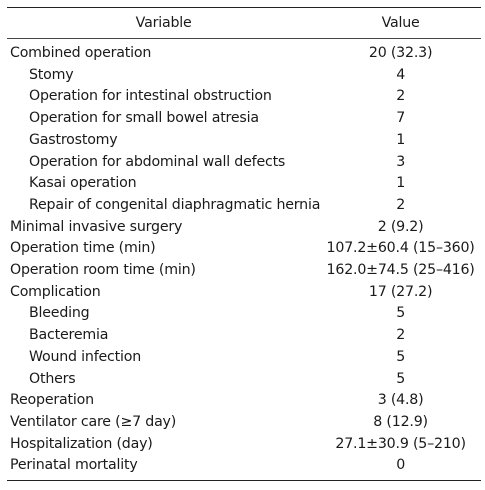 The image size is (485, 490). What do you see at coordinates (81, 443) in the screenshot?
I see `row-variable: Hospitalization (day)` at bounding box center [81, 443].